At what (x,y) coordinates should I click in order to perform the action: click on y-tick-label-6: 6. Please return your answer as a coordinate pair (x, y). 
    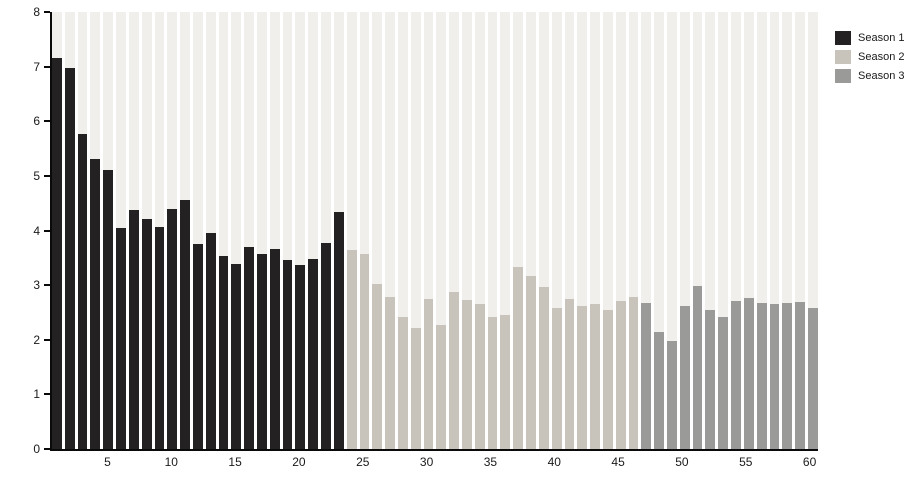
    Looking at the image, I should click on (36, 121).